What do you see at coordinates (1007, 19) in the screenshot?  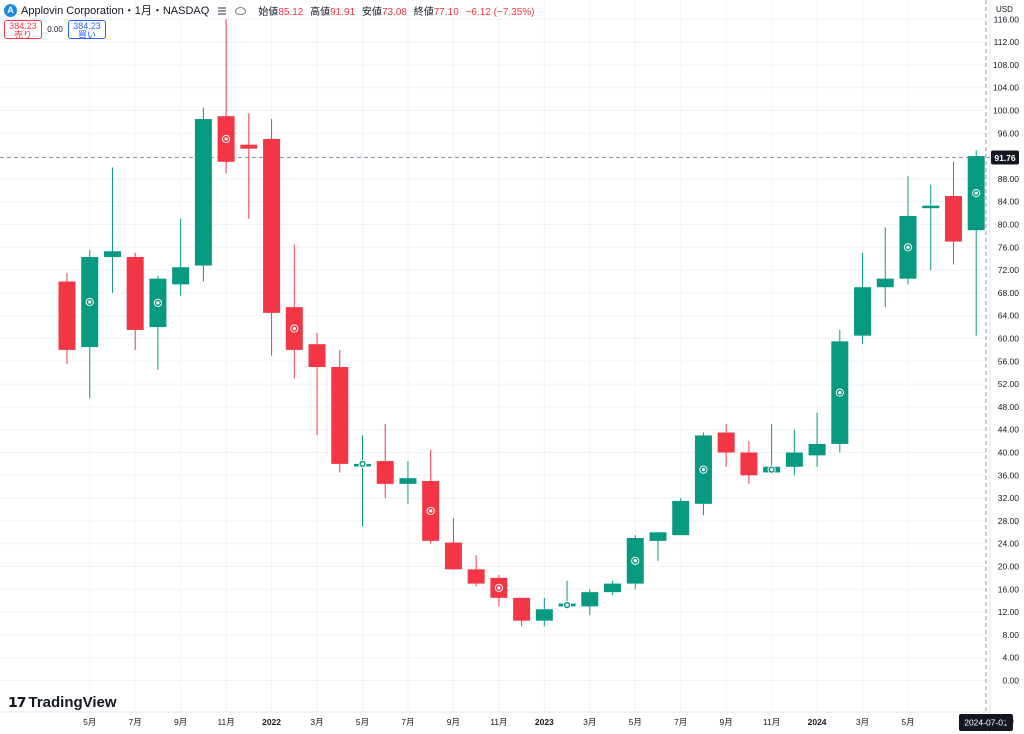 I see `price-tick-label: 116.00` at bounding box center [1007, 19].